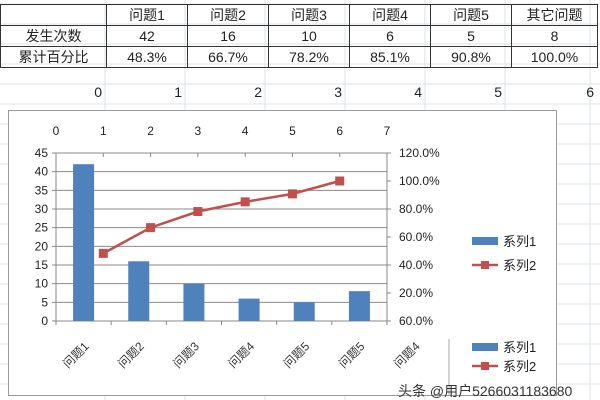 This screenshot has width=600, height=400. I want to click on x-tick-label: 问题2, so click(131, 355).